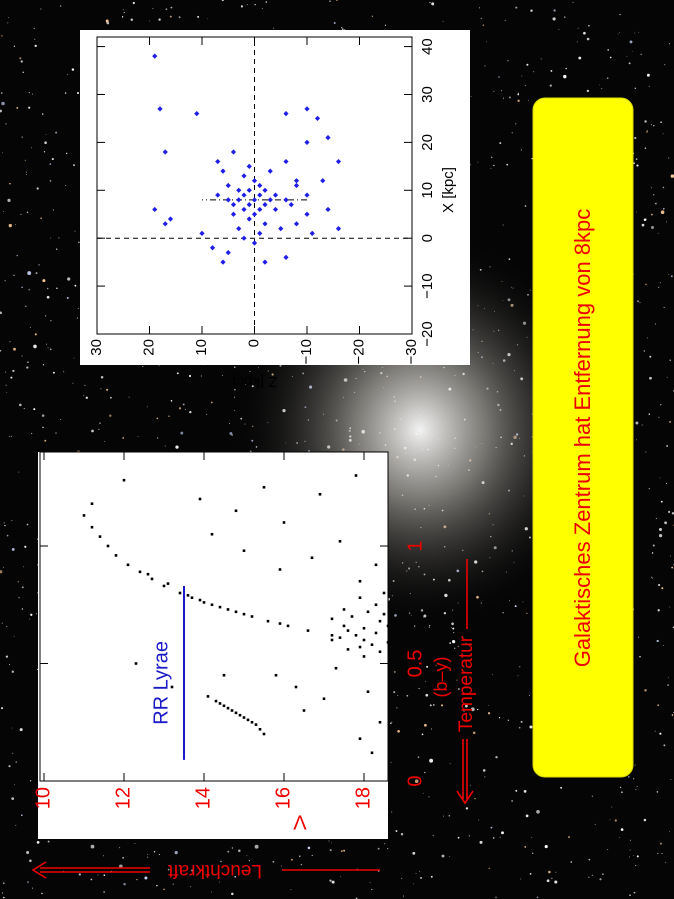 The image size is (674, 899). Describe the element at coordinates (427, 46) in the screenshot. I see `x-tick-label: 40` at that location.